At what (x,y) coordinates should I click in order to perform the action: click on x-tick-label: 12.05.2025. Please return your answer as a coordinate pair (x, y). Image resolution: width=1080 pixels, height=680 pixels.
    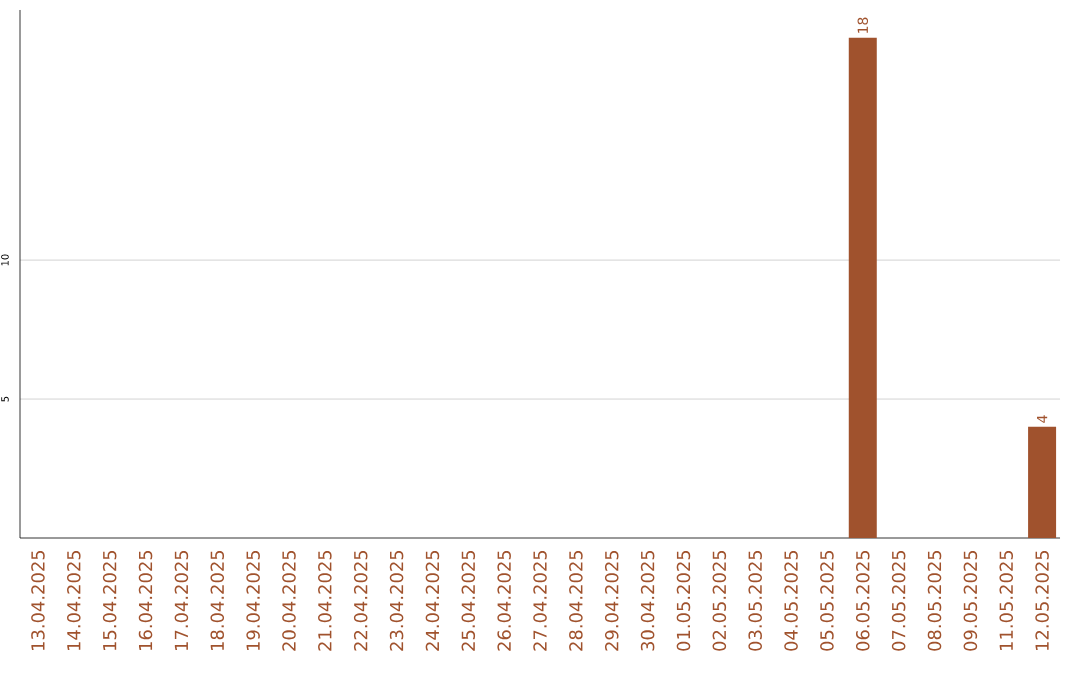
    Looking at the image, I should click on (1042, 600).